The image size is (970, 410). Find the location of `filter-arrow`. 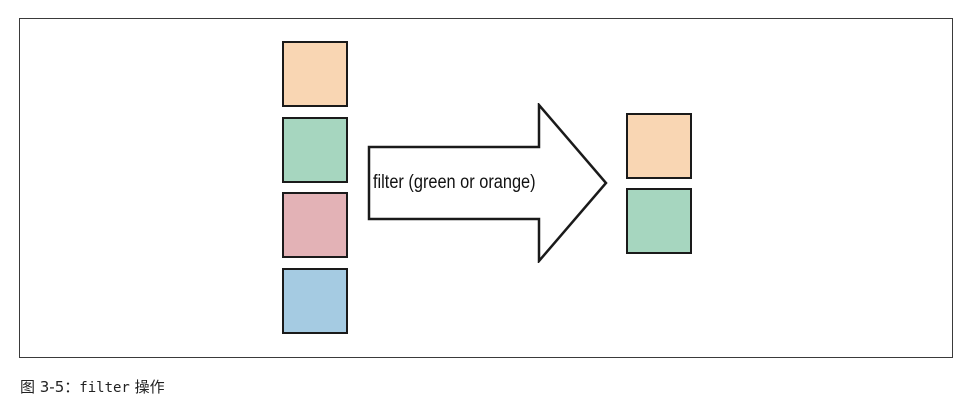

filter-arrow is located at coordinates (487, 183).